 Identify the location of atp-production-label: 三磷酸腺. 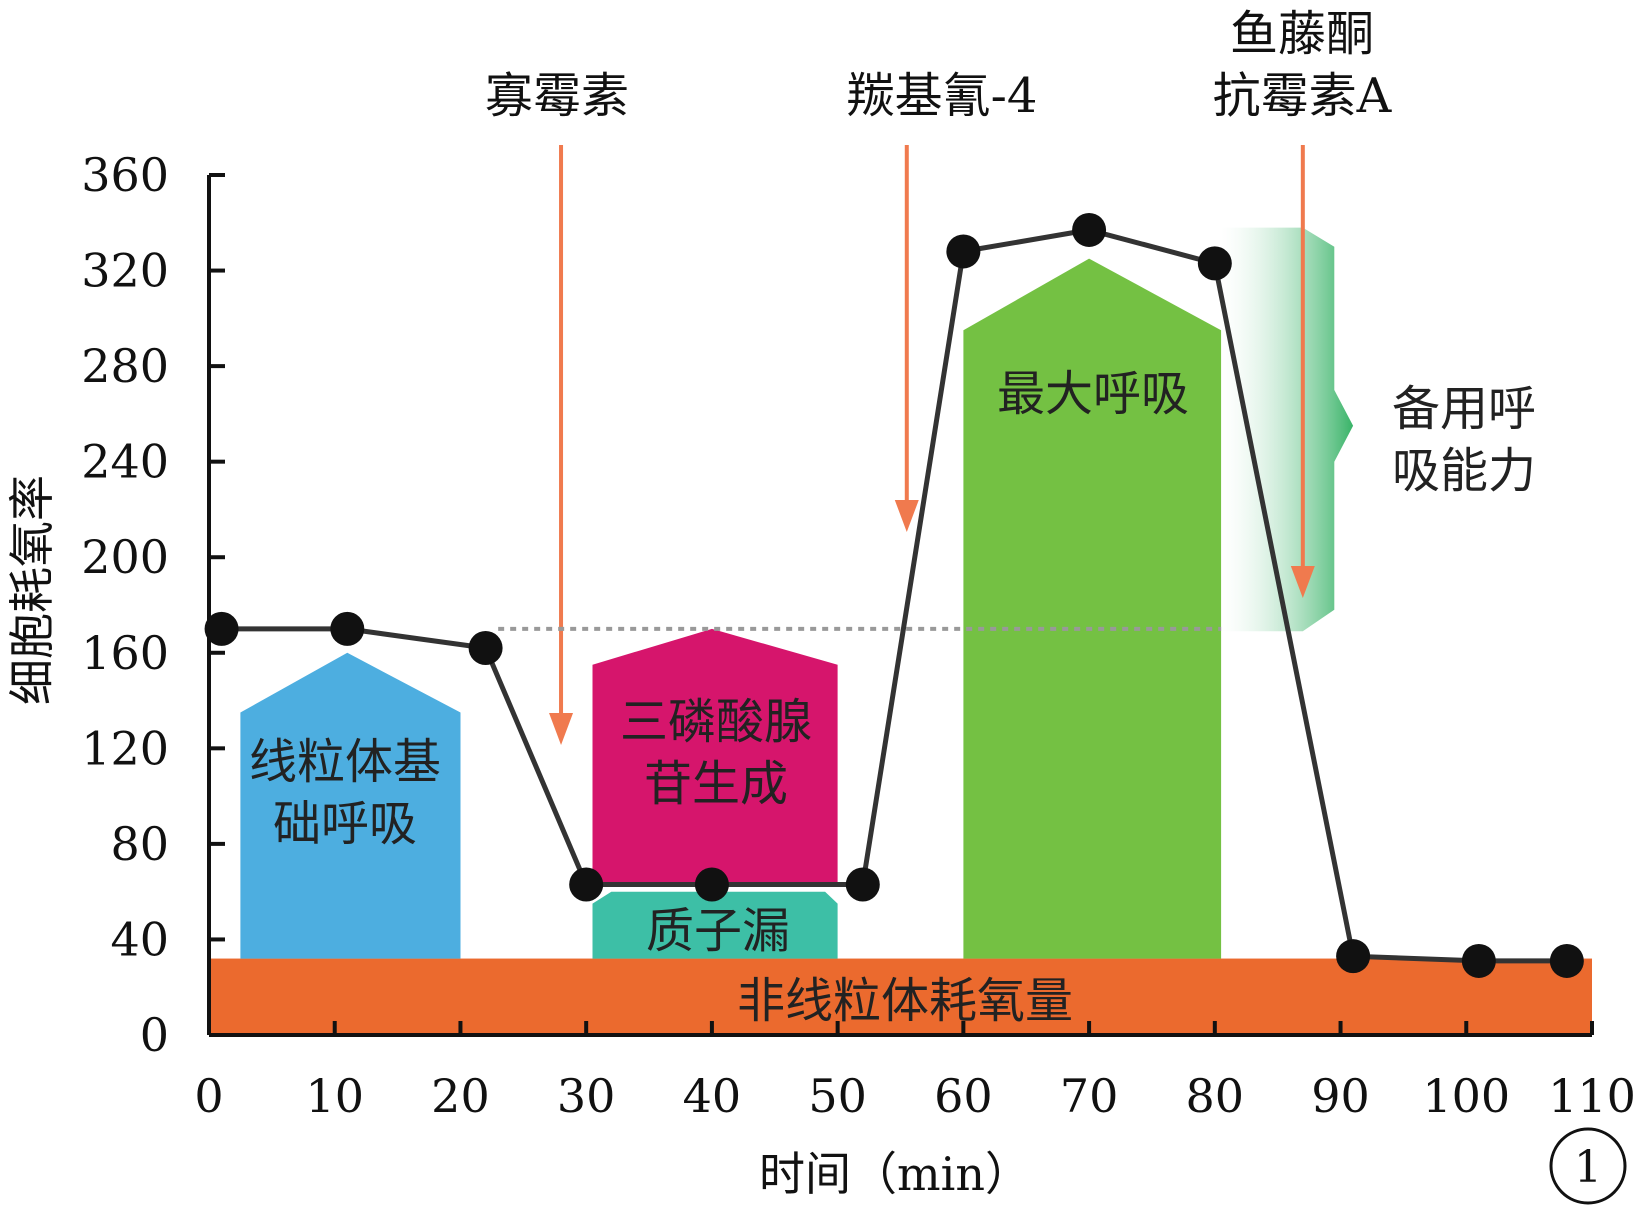
(716, 722).